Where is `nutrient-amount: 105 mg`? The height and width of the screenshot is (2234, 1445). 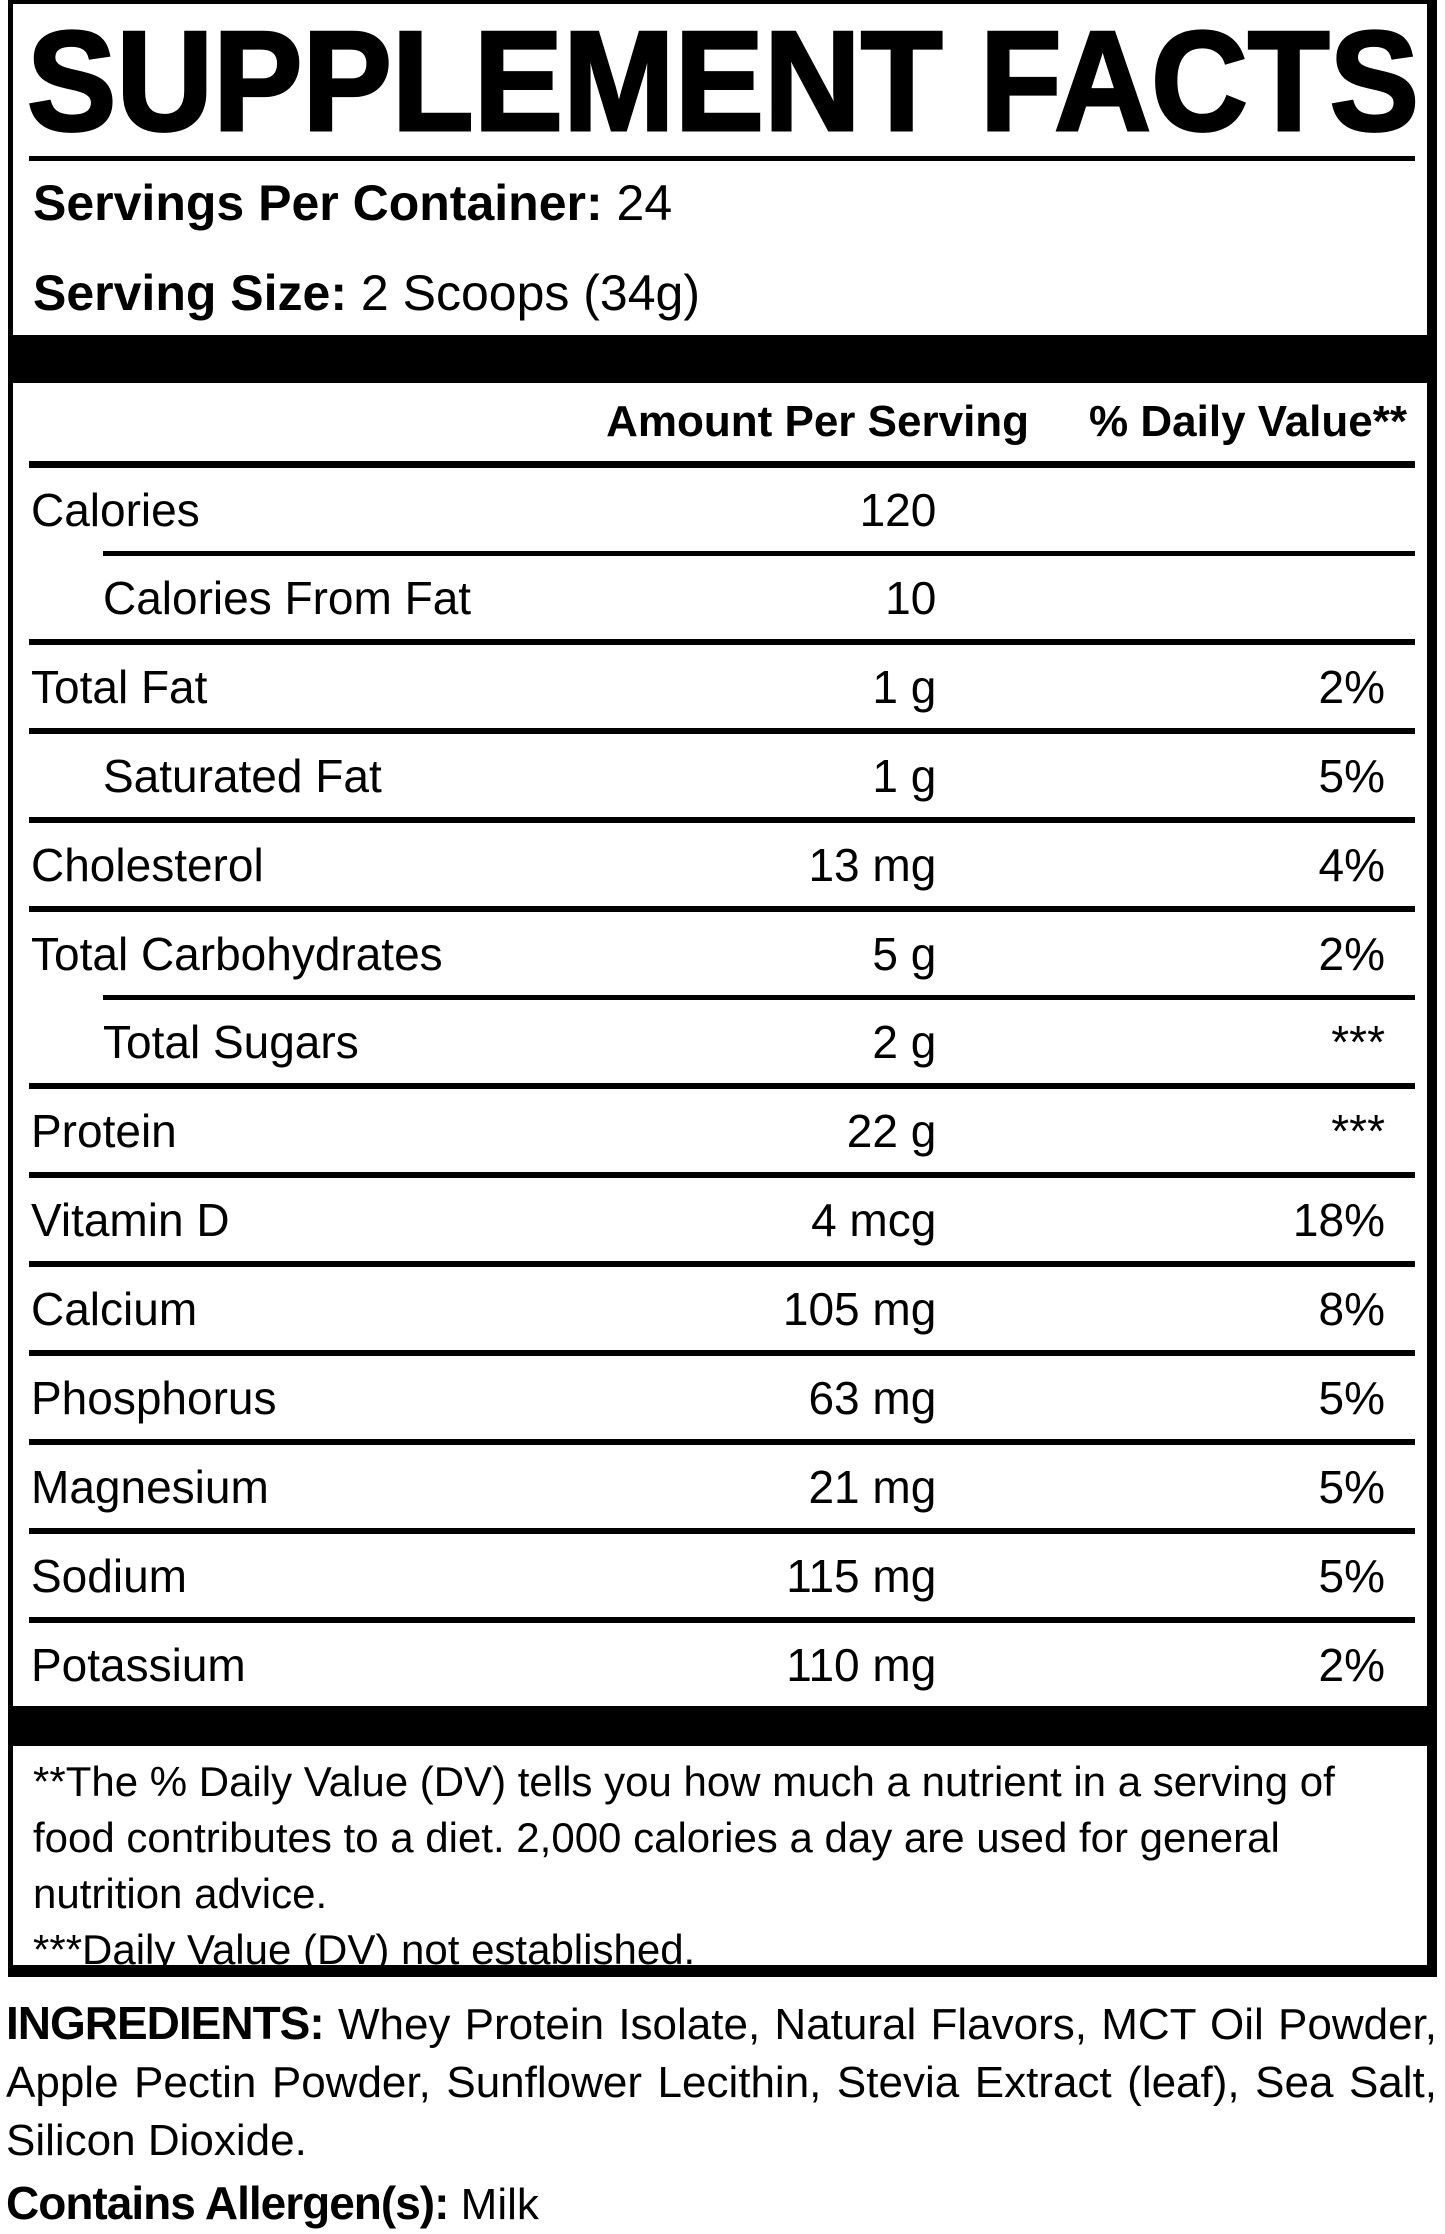 nutrient-amount: 105 mg is located at coordinates (859, 1308).